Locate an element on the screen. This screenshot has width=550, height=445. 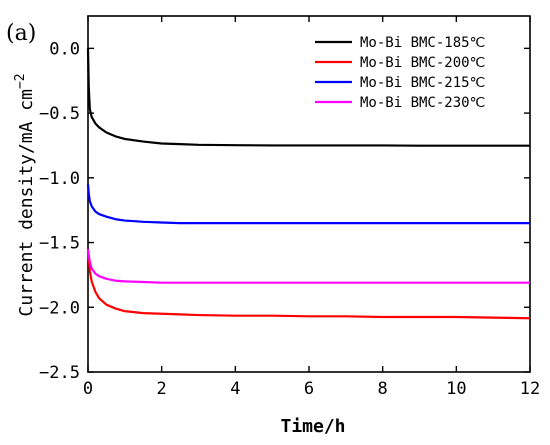
y-tick-label: −0.5 is located at coordinates (59, 114).